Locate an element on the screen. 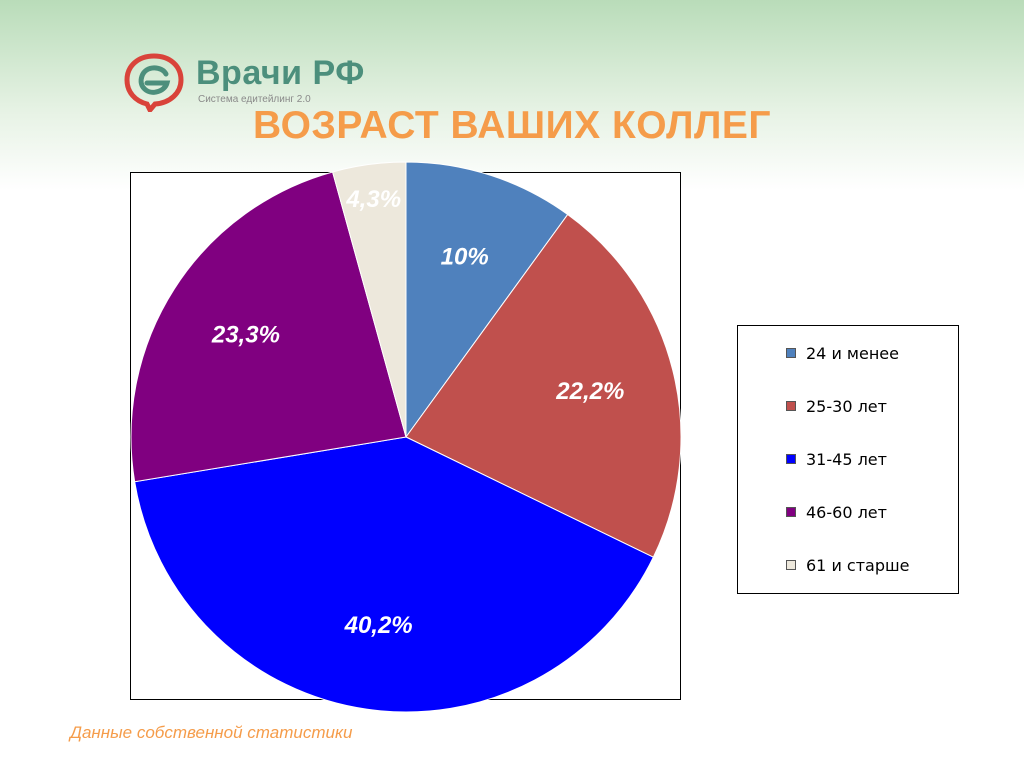 The height and width of the screenshot is (768, 1024). brand-logo: Врачи РФ Система едитейлинг 2.0 is located at coordinates (272, 82).